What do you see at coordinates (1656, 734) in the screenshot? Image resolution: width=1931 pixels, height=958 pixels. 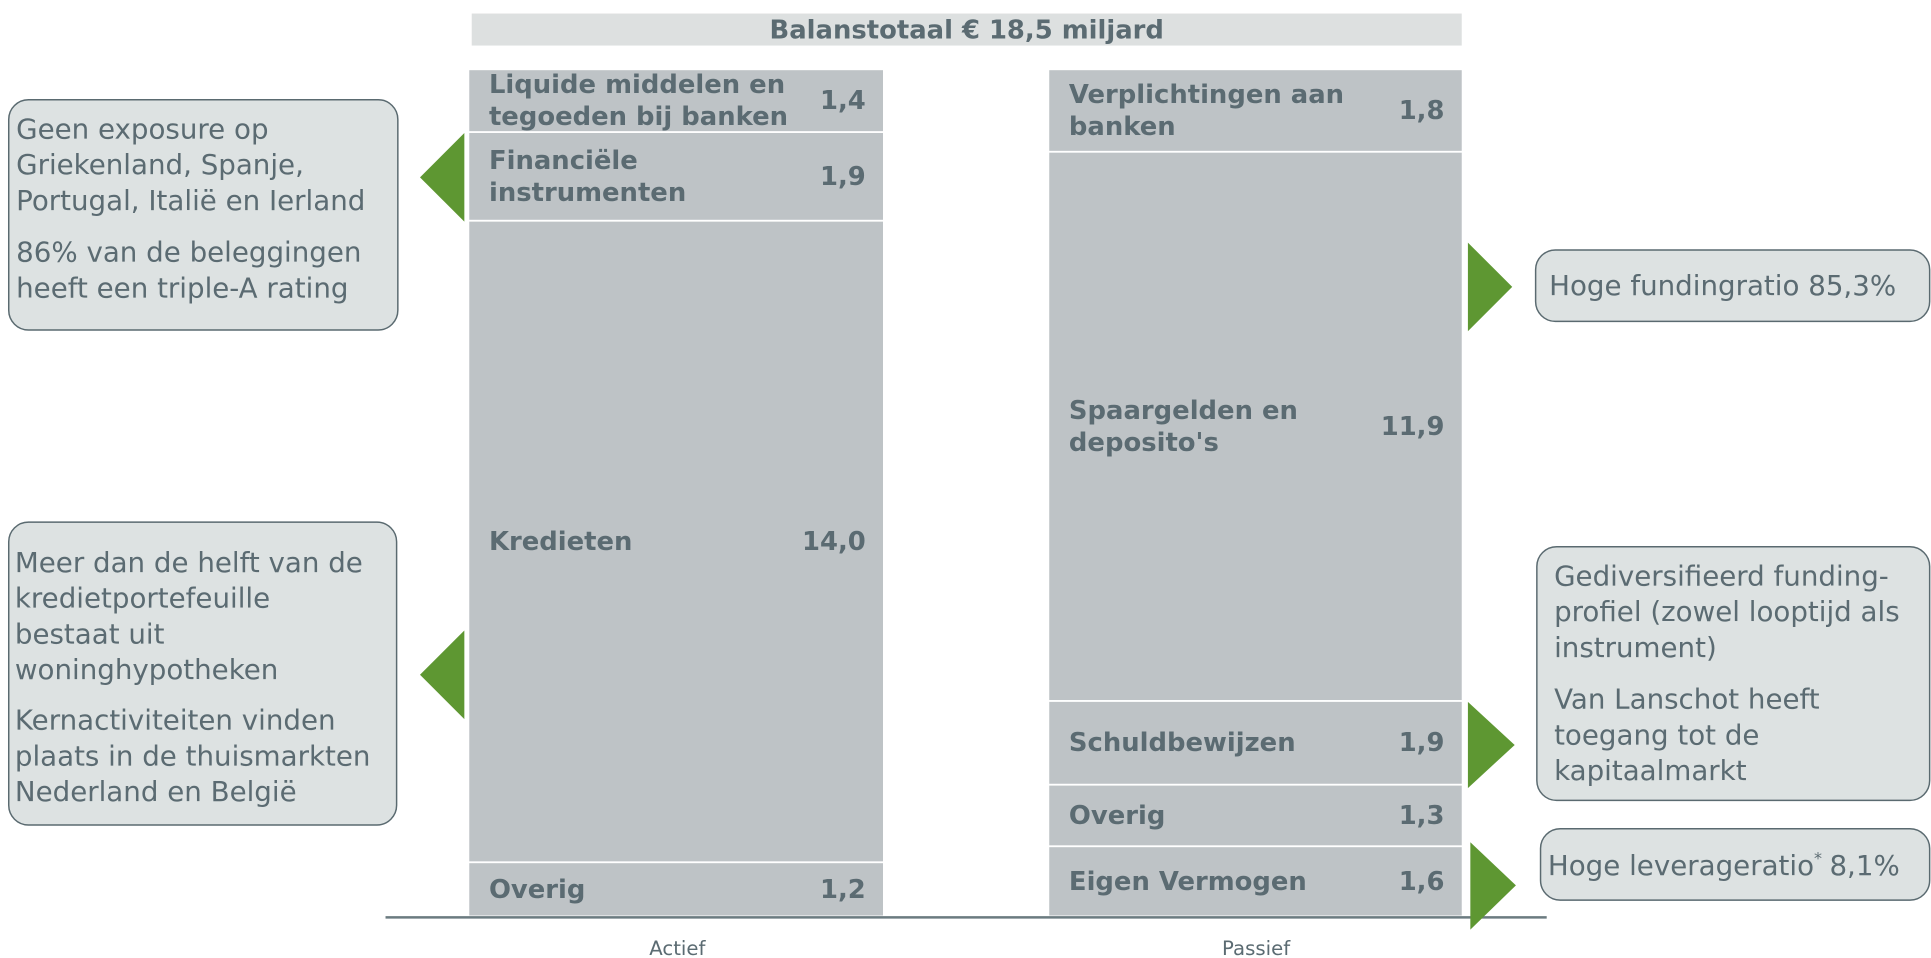 I see `callout-text: toegang tot de` at bounding box center [1656, 734].